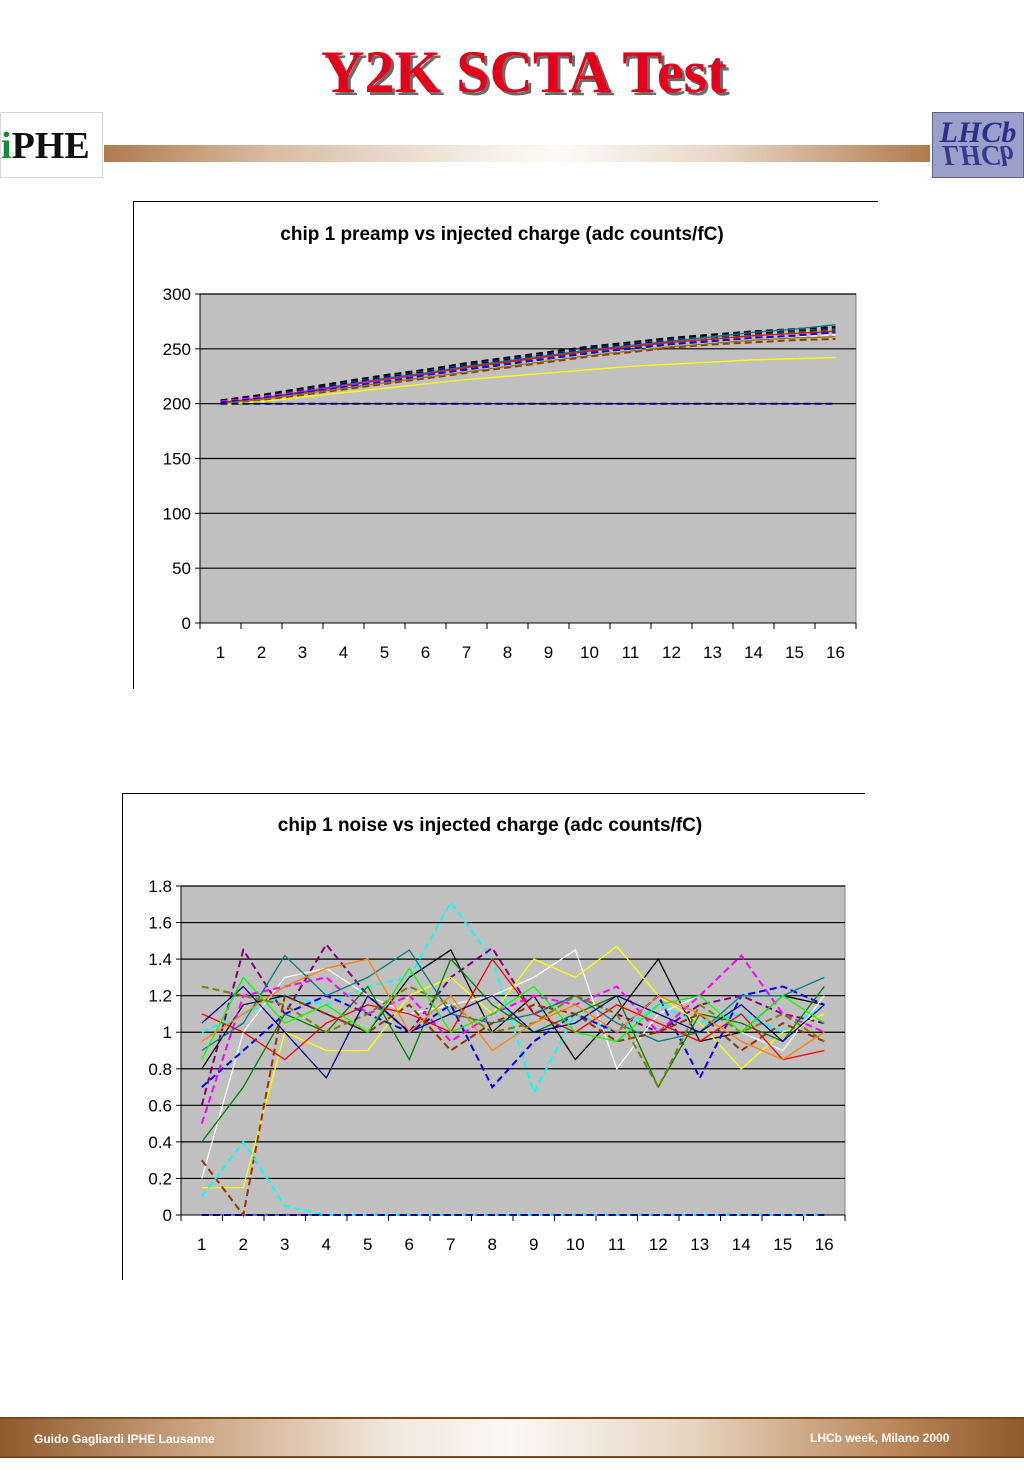 This screenshot has height=1479, width=1024. Describe the element at coordinates (492, 1244) in the screenshot. I see `noise-x-tick-label: 8` at that location.